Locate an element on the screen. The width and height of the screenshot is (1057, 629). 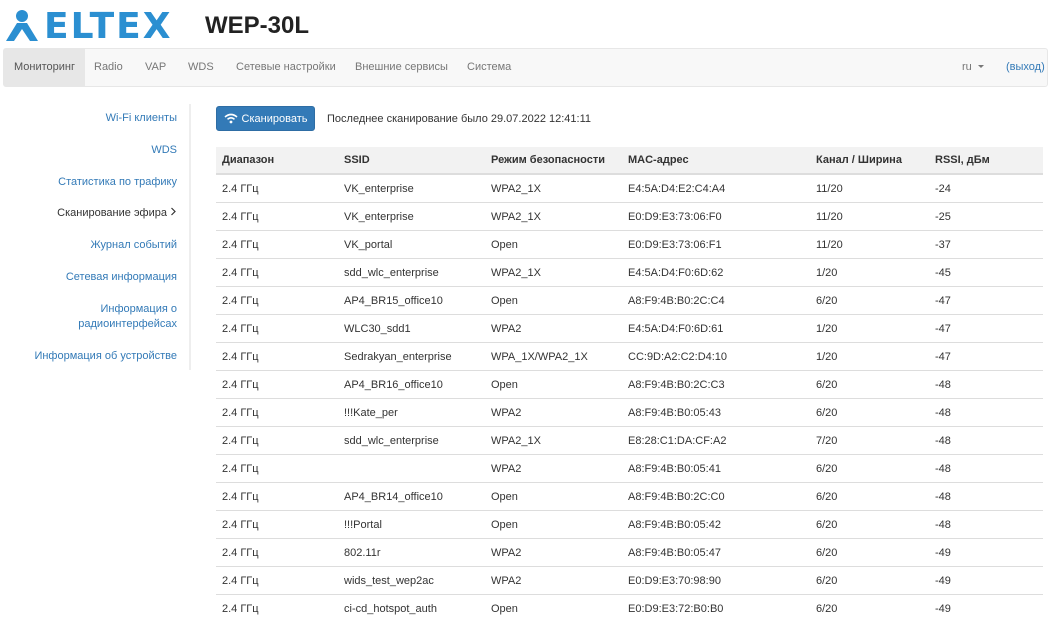
table-cell: A8:F9:4B:B0:2C:C3 is located at coordinates (716, 384).